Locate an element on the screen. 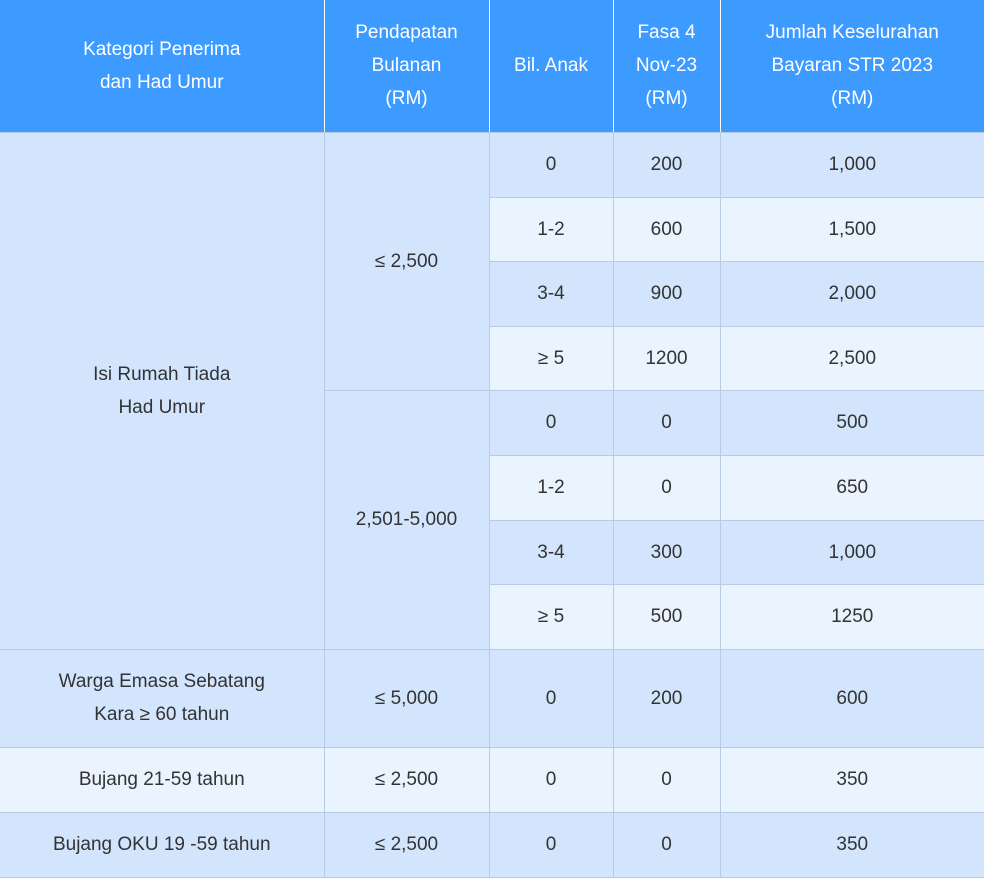 This screenshot has height=878, width=984. table-row: 3-4 900 2,000 is located at coordinates (492, 293).